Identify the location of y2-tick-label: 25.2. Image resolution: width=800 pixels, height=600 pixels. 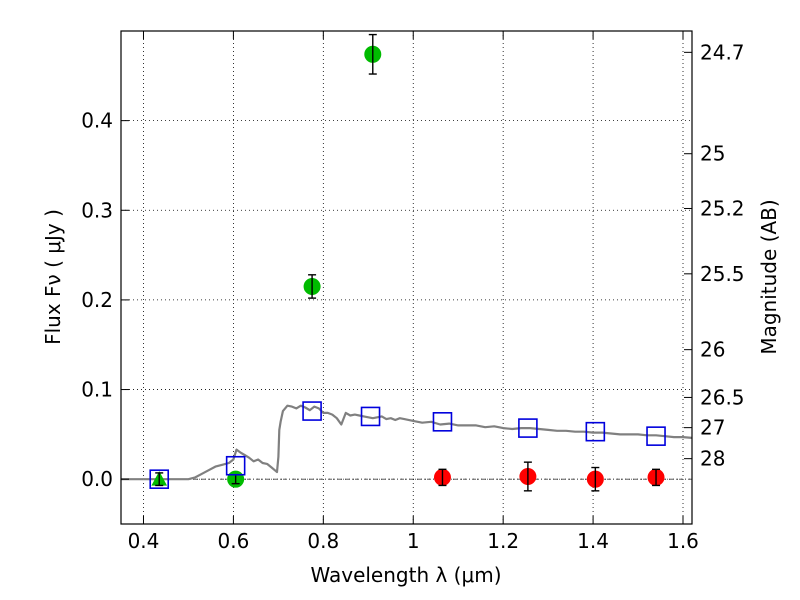
(722, 208).